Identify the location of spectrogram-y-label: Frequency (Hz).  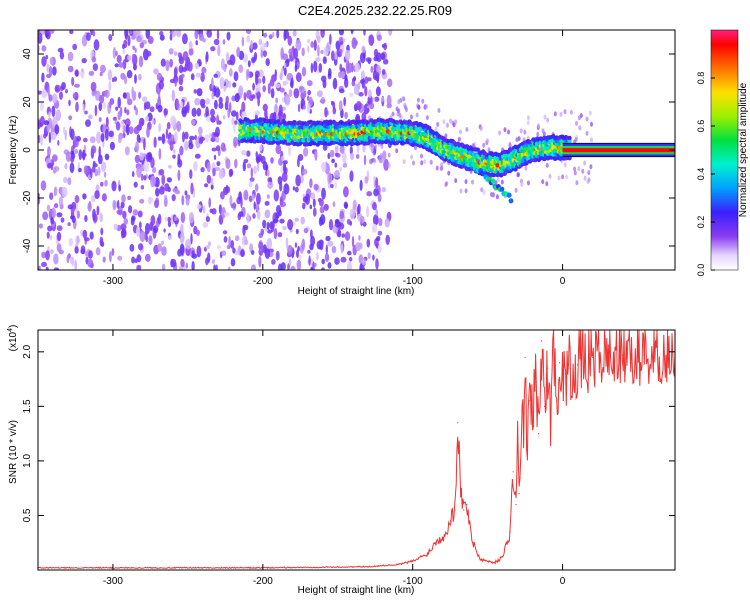
(13, 150).